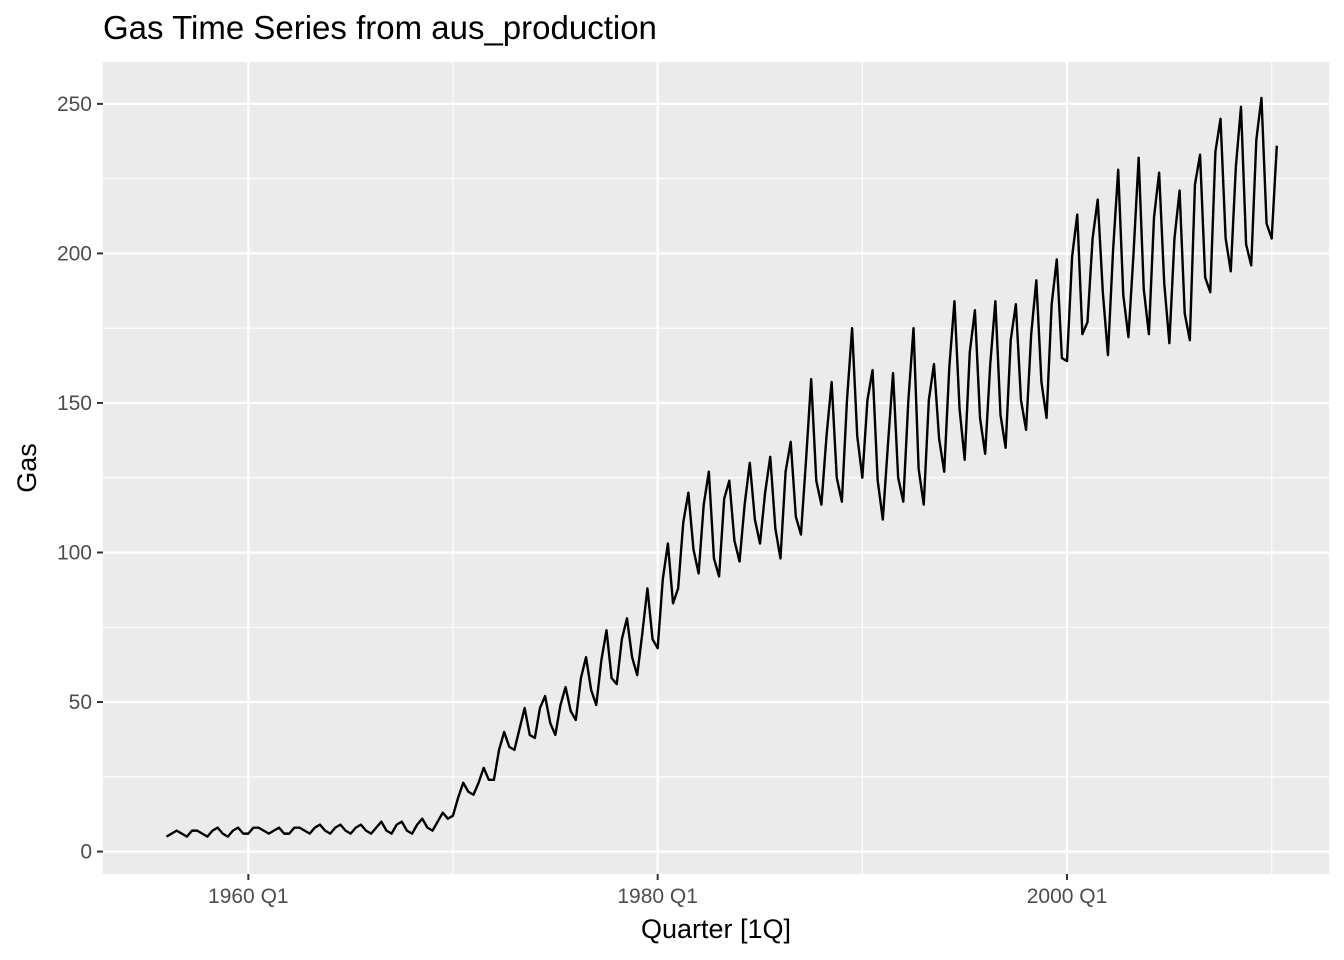  I want to click on y-axis-title: Gas, so click(27, 468).